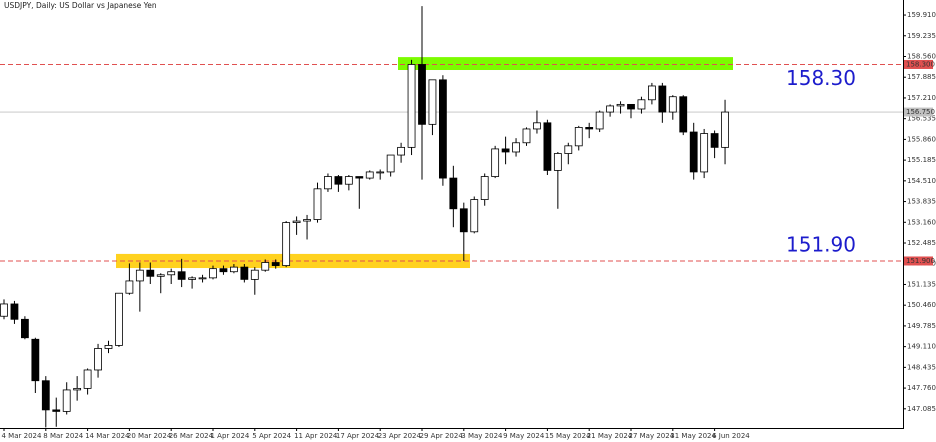 The image size is (936, 442). I want to click on x-tick-label: 6 Jun 2024, so click(731, 436).